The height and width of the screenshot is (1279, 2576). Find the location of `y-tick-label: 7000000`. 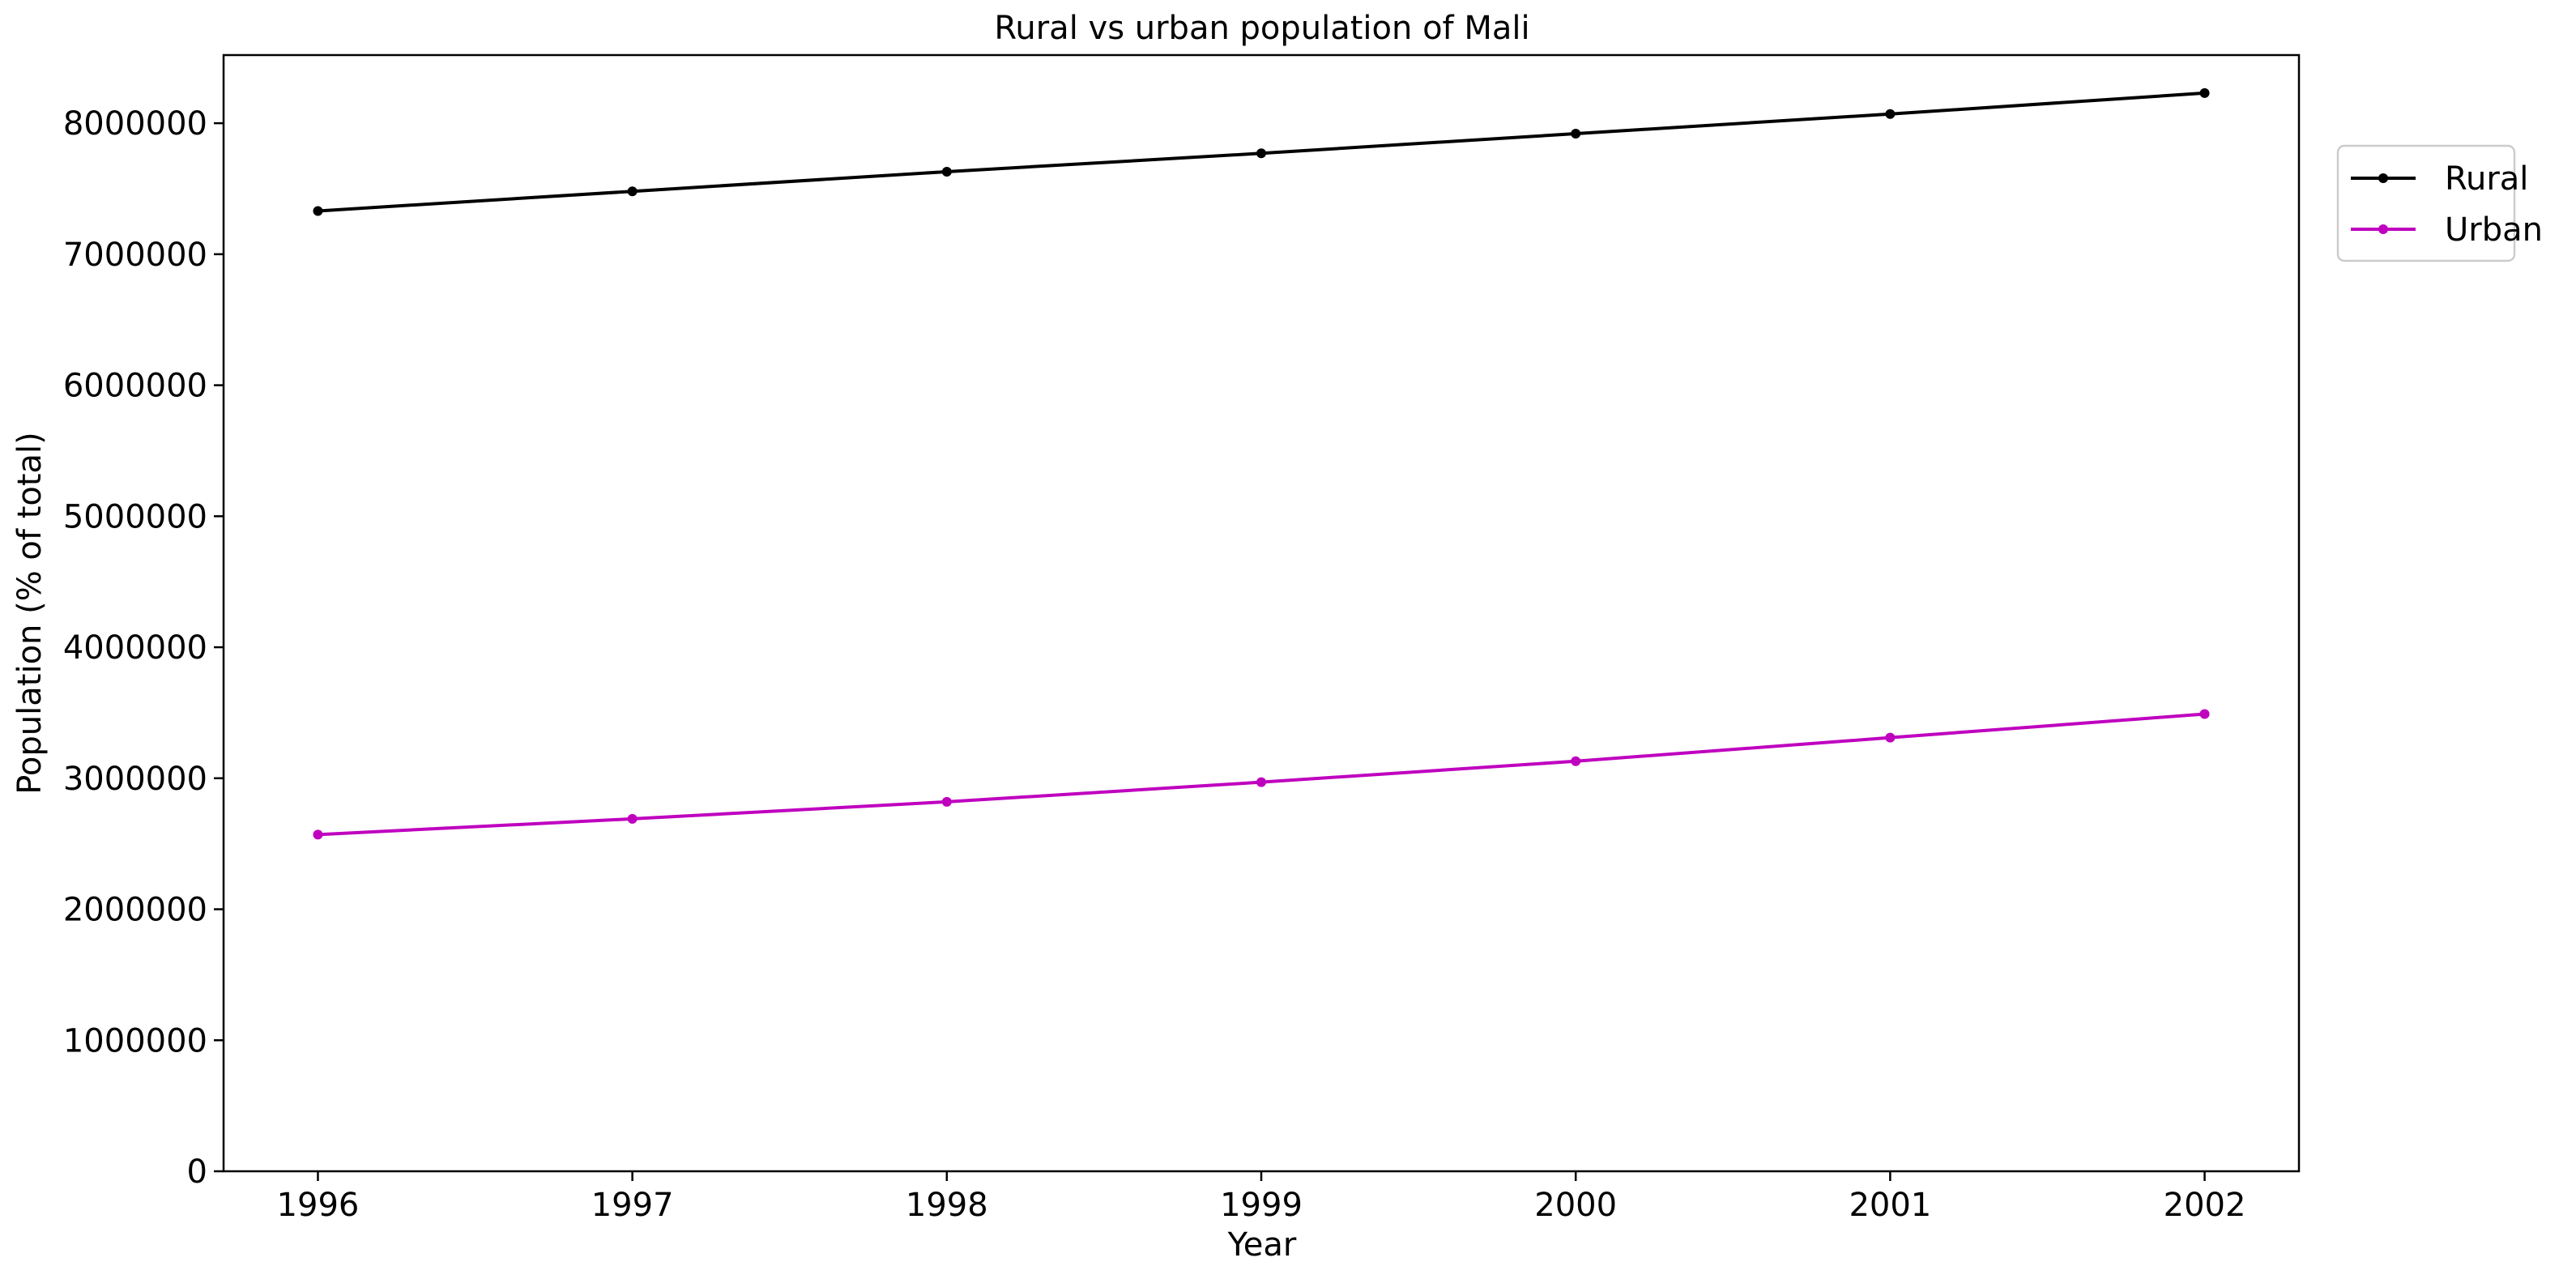

y-tick-label: 7000000 is located at coordinates (135, 255).